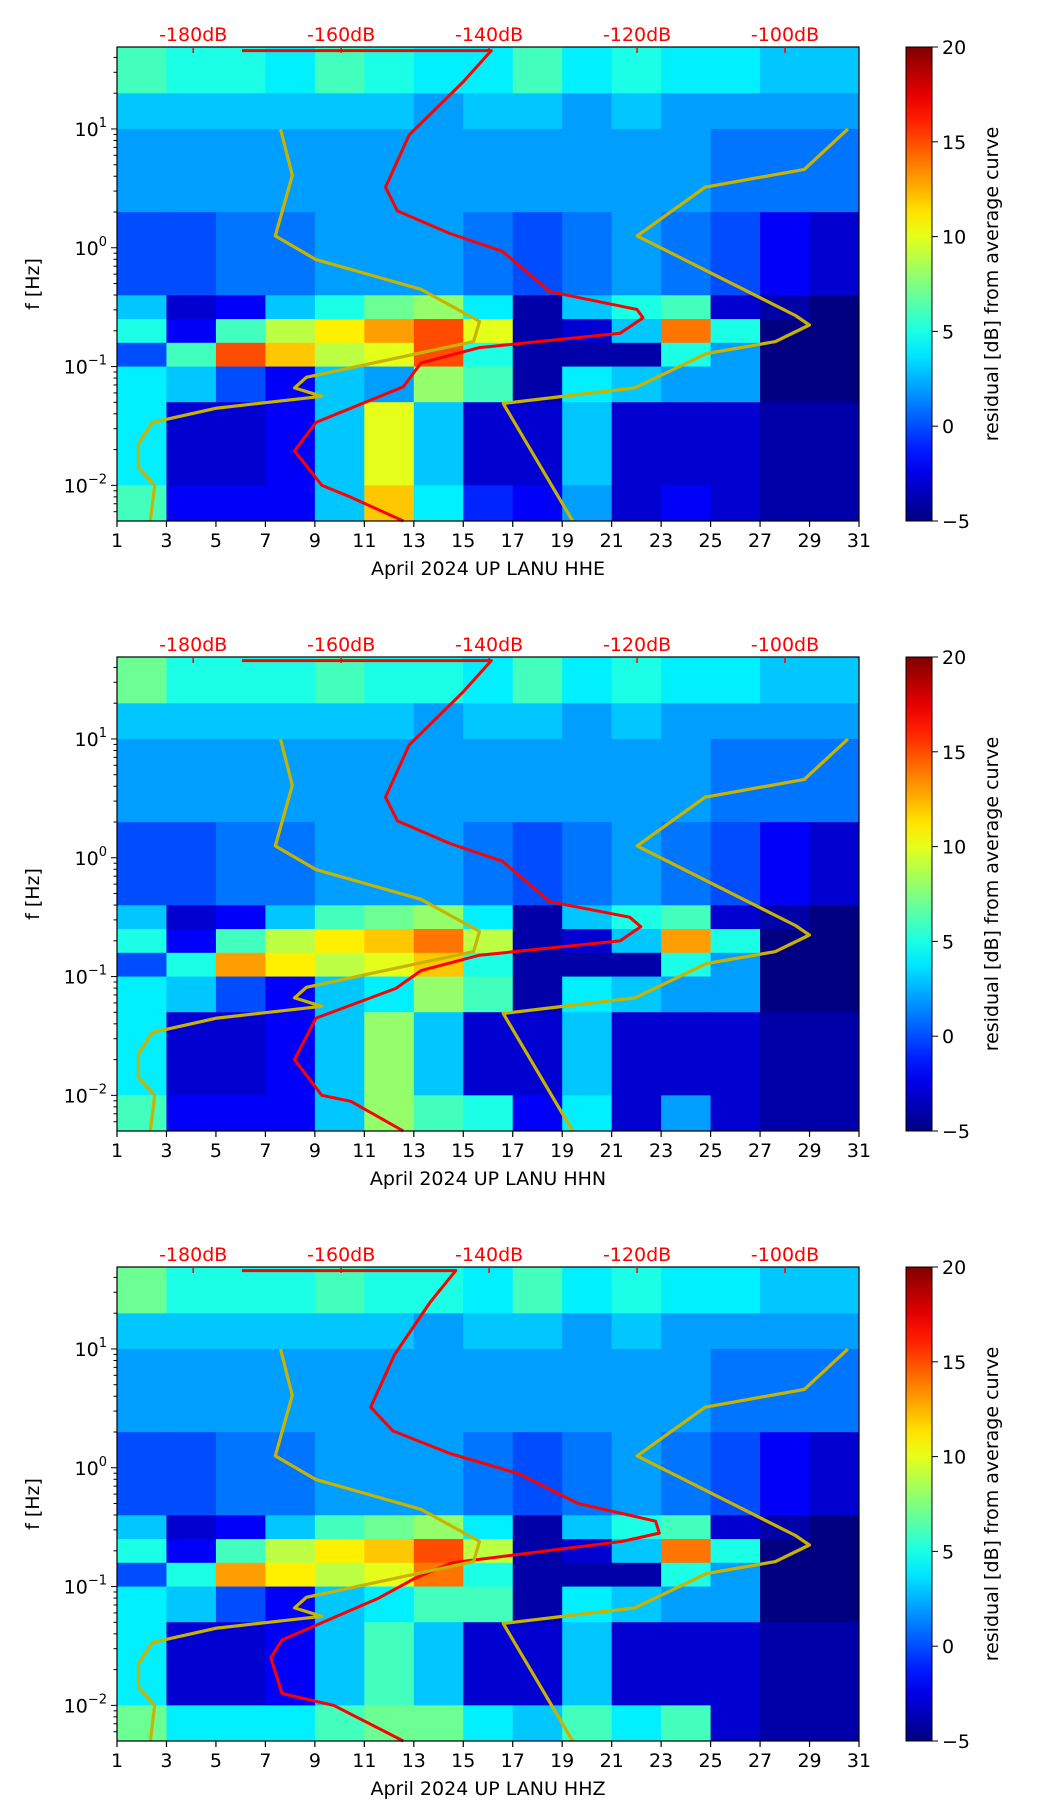 This screenshot has height=1806, width=1052. I want to click on y-tick-label: 10¹, so click(91, 738).